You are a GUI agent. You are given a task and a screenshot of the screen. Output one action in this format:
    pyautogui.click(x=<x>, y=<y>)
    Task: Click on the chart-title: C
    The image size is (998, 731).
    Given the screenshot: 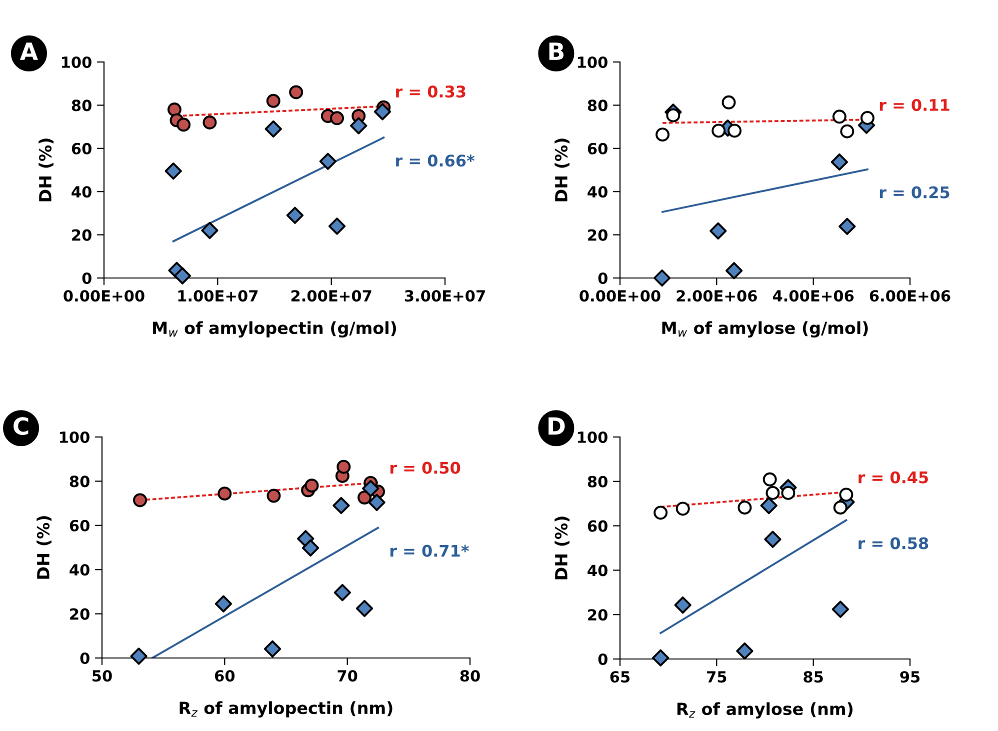 What is the action you would take?
    pyautogui.click(x=21, y=426)
    